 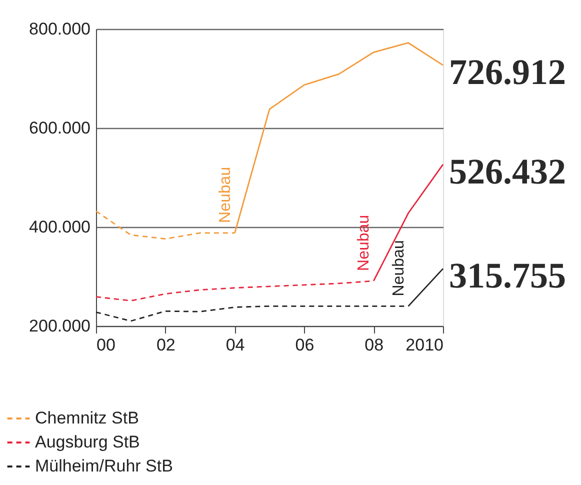 I want to click on y-tick-label: 400.000, so click(x=59, y=227).